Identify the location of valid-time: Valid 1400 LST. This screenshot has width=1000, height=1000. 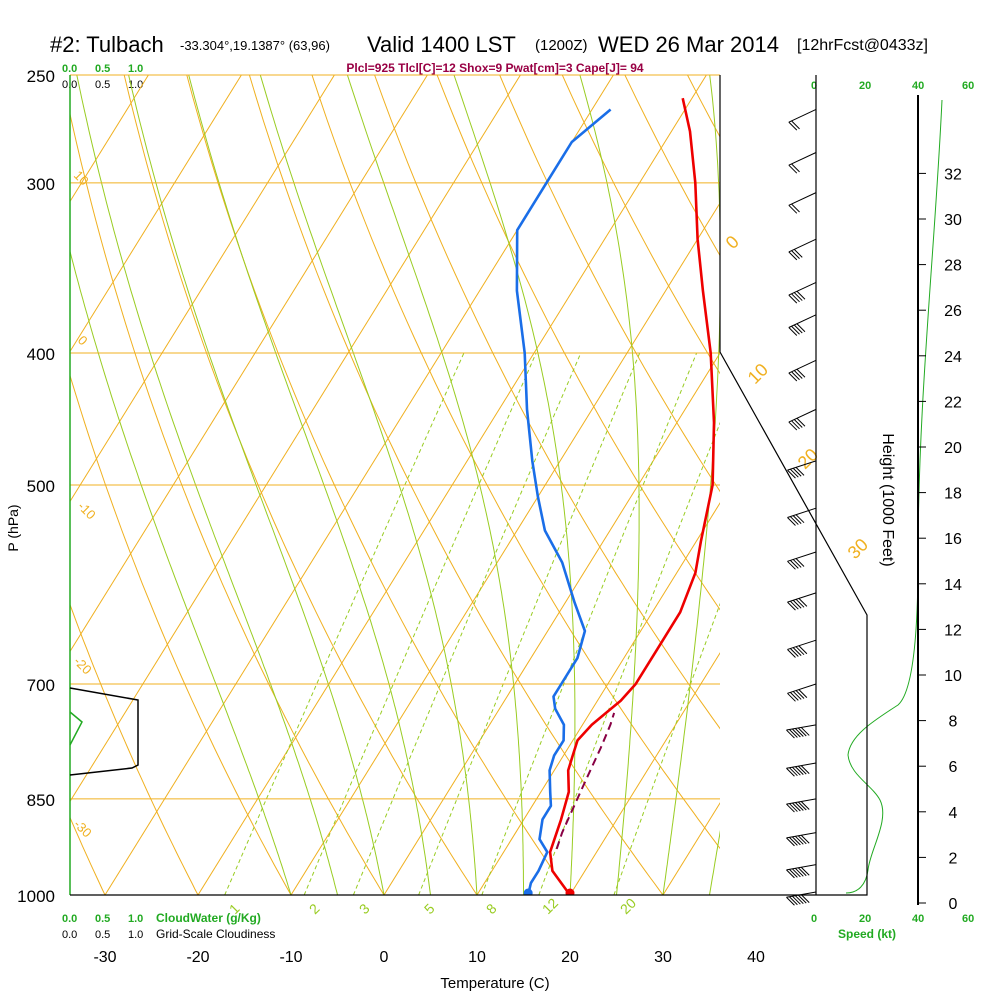
(441, 44).